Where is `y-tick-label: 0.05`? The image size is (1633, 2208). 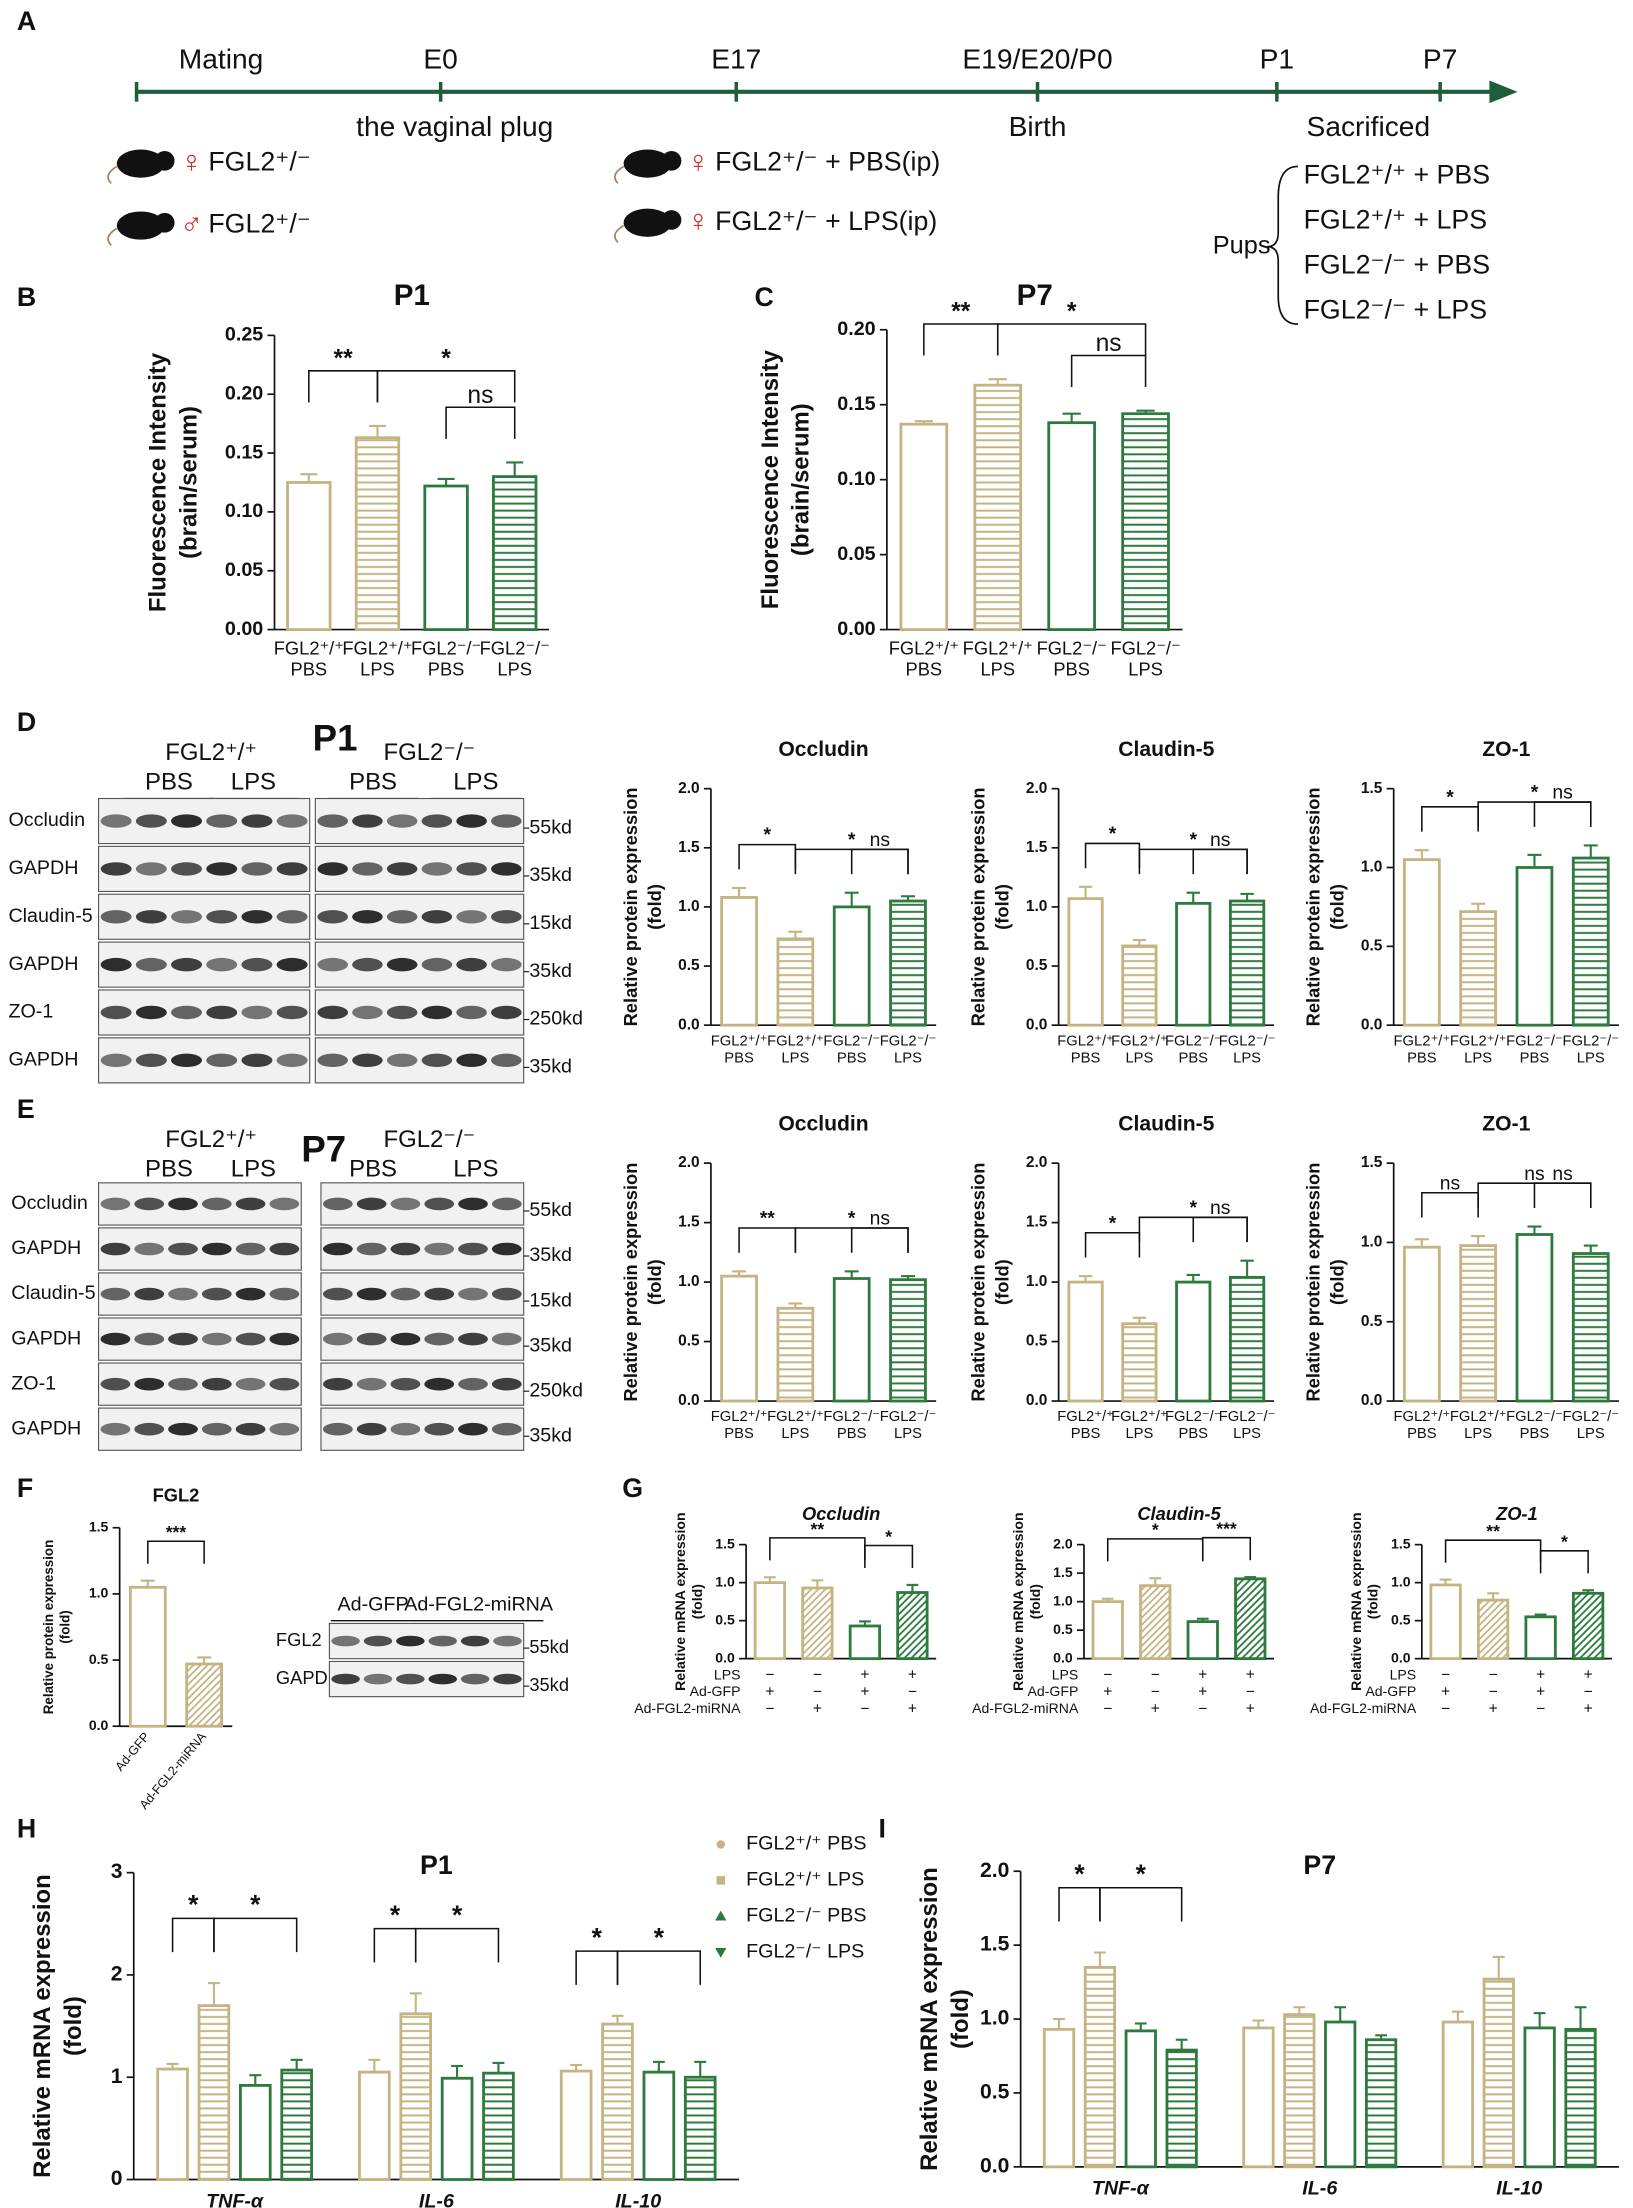
y-tick-label: 0.05 is located at coordinates (244, 570).